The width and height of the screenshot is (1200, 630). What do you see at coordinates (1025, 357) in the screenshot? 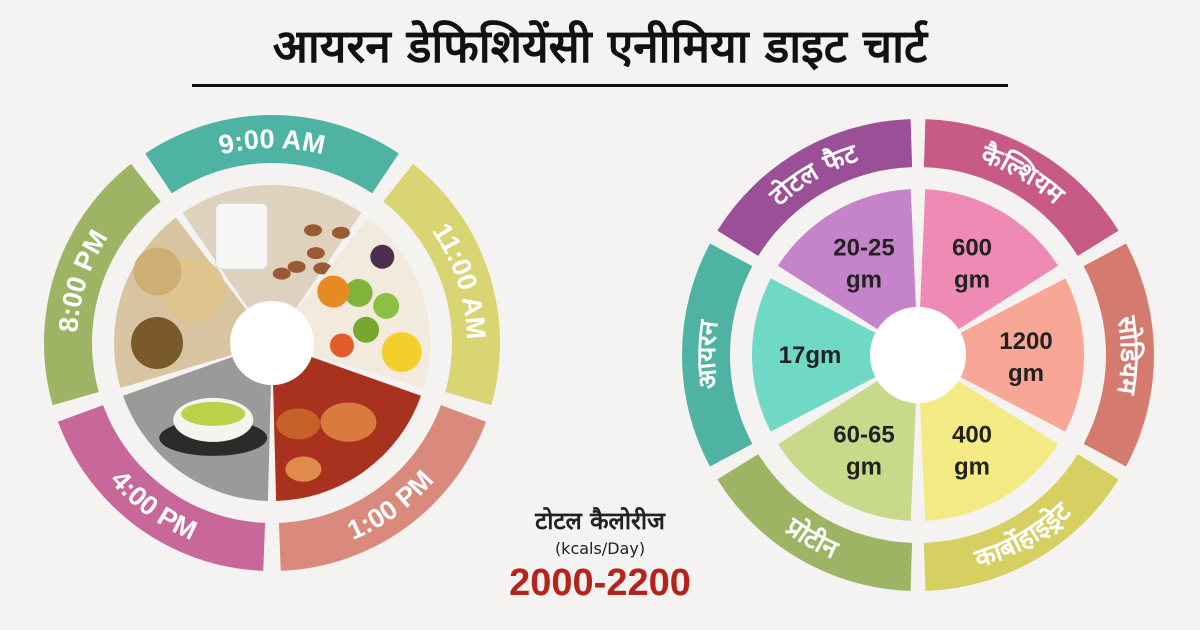
I see `nutrient-value: 1200 gm` at bounding box center [1025, 357].